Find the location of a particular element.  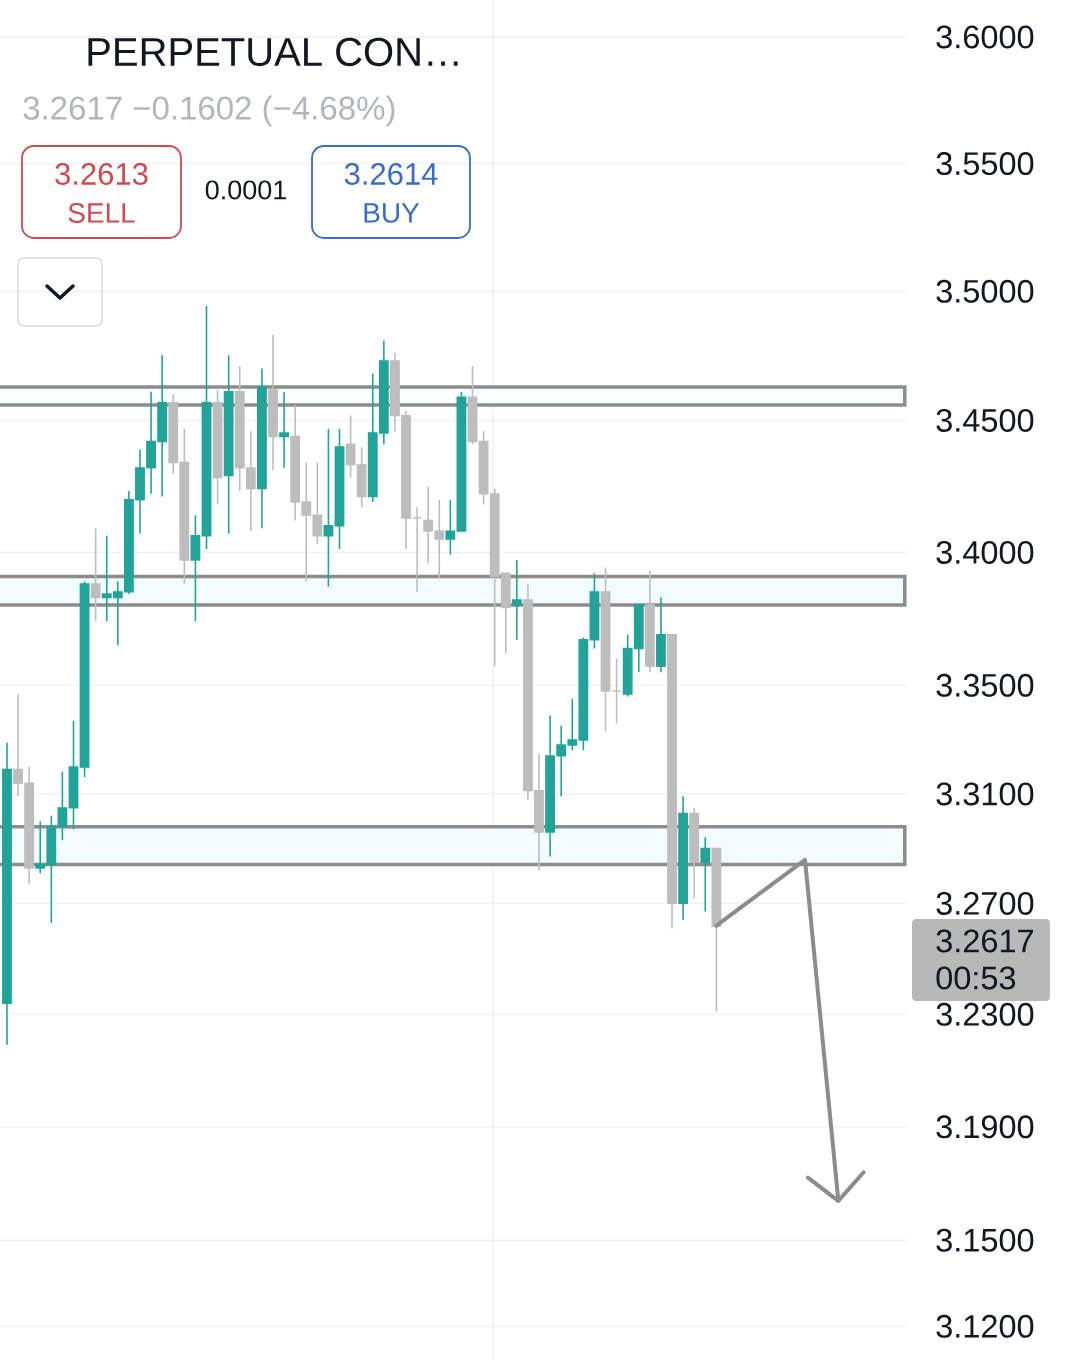

y-tick-label: 3.5500 is located at coordinates (985, 164).